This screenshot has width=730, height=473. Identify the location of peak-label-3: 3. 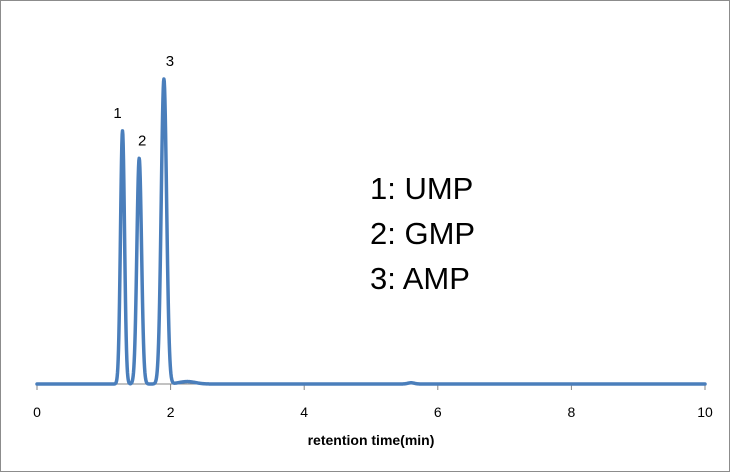
(170, 61).